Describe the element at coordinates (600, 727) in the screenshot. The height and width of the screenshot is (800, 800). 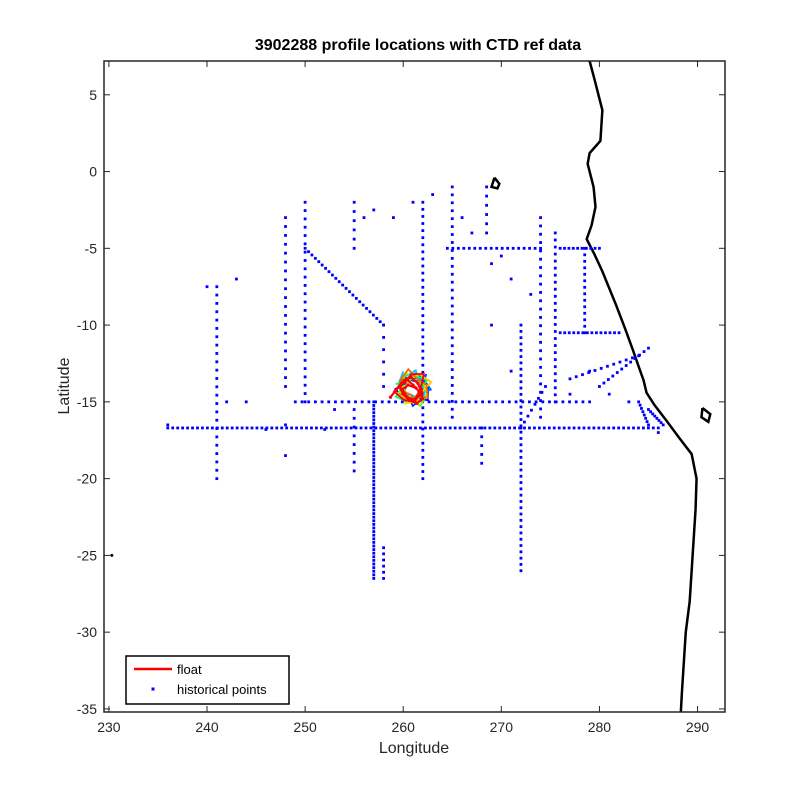
I see `x-tick-label: 280` at that location.